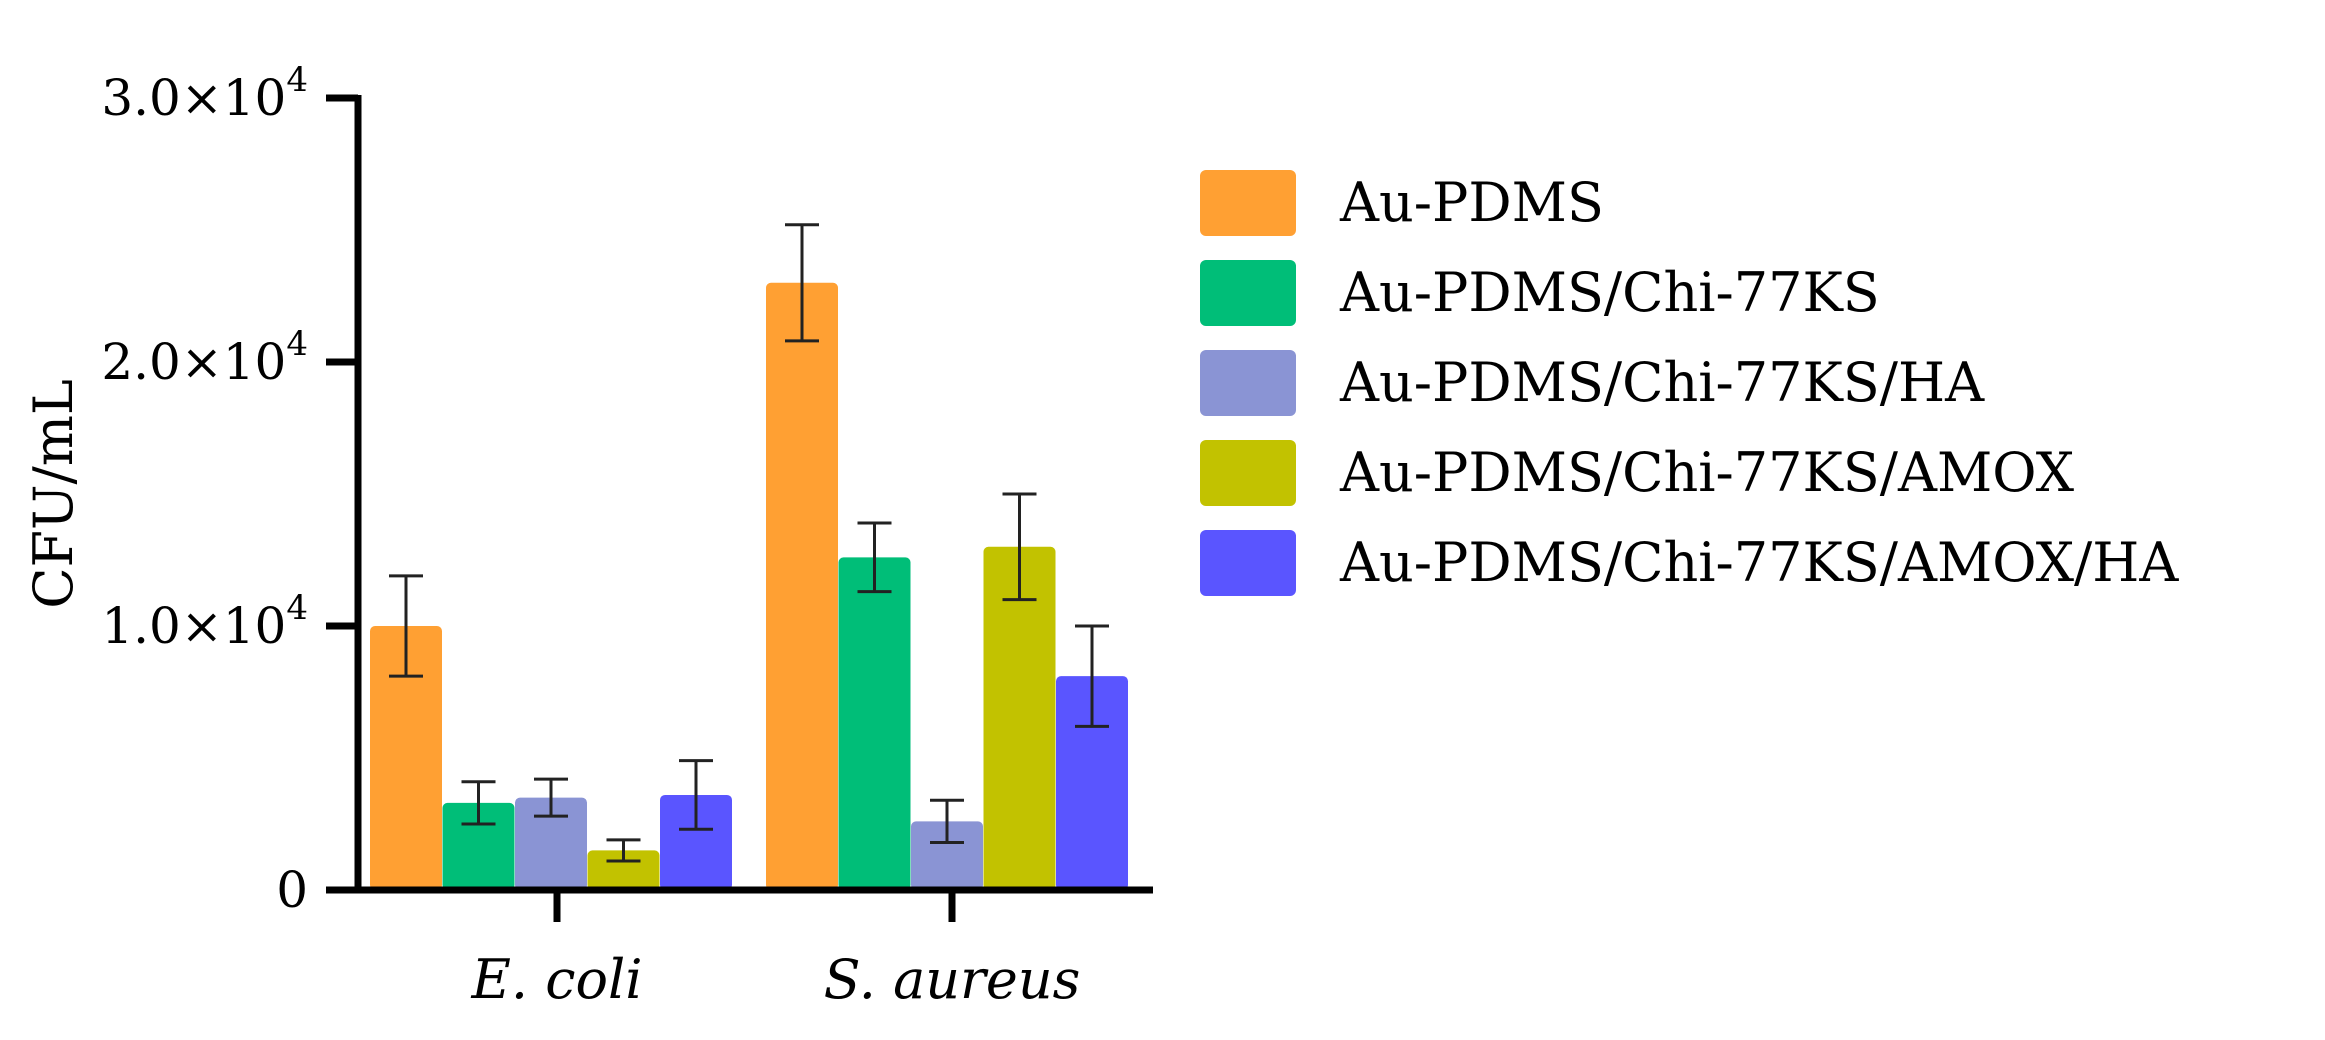 This screenshot has width=2325, height=1040. I want to click on bar-1-e-coli, so click(406, 758).